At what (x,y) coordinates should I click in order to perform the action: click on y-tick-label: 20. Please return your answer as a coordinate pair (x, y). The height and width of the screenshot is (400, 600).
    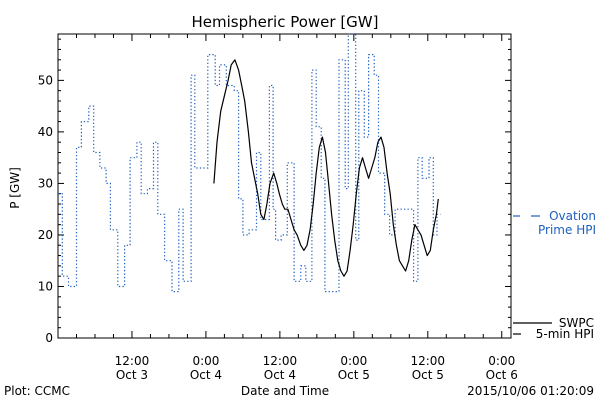
    Looking at the image, I should click on (45, 235).